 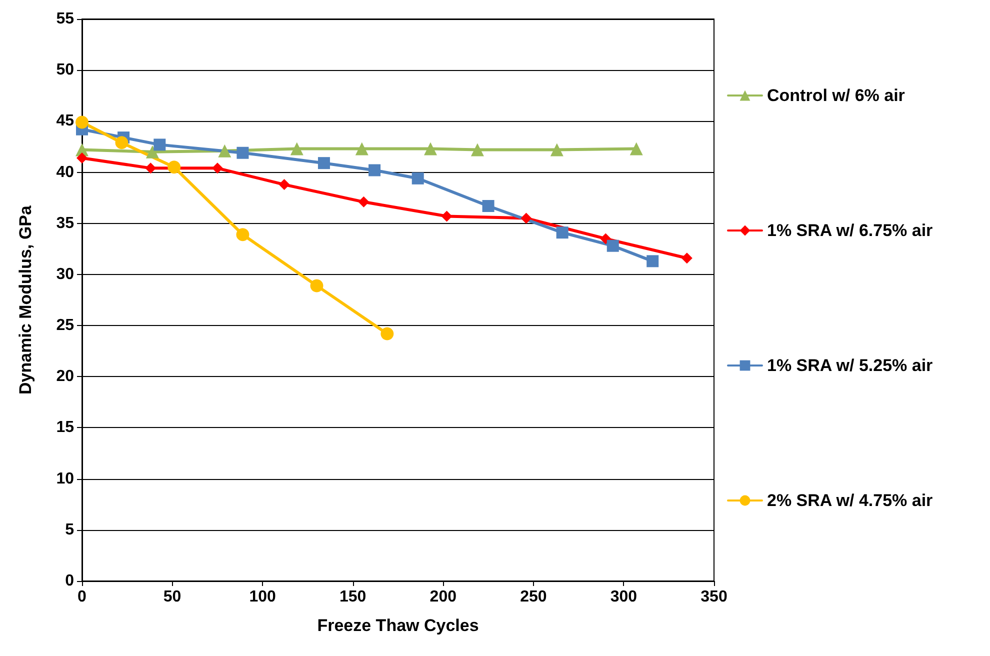 I want to click on legend-label: 1% SRA w/ 6.75% air, so click(x=850, y=230).